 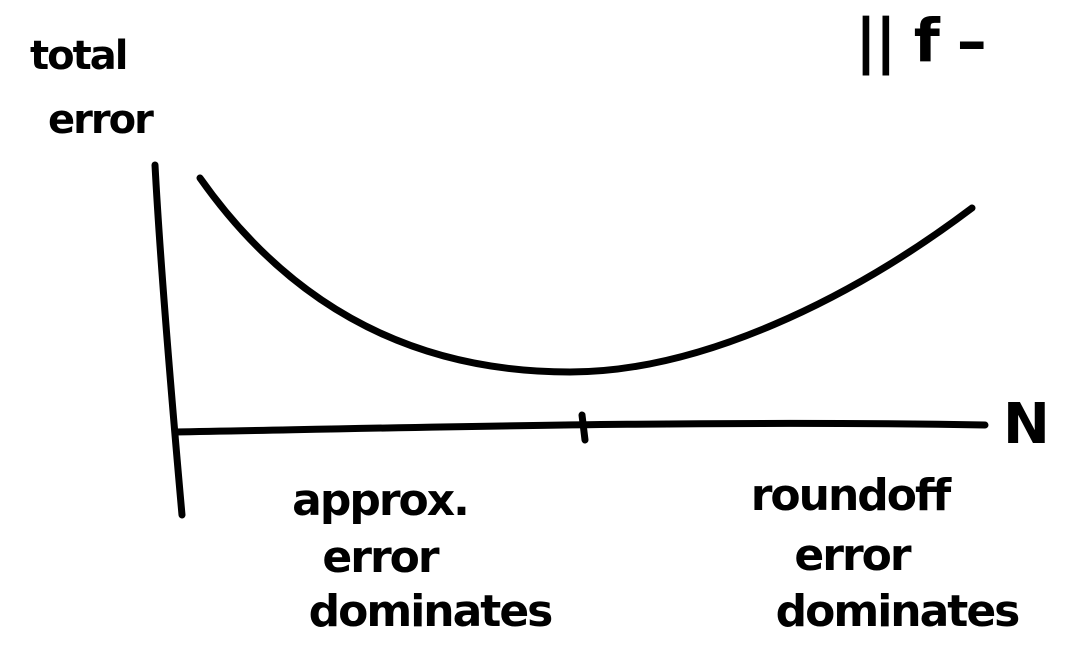 What do you see at coordinates (168, 340) in the screenshot?
I see `y-axis` at bounding box center [168, 340].